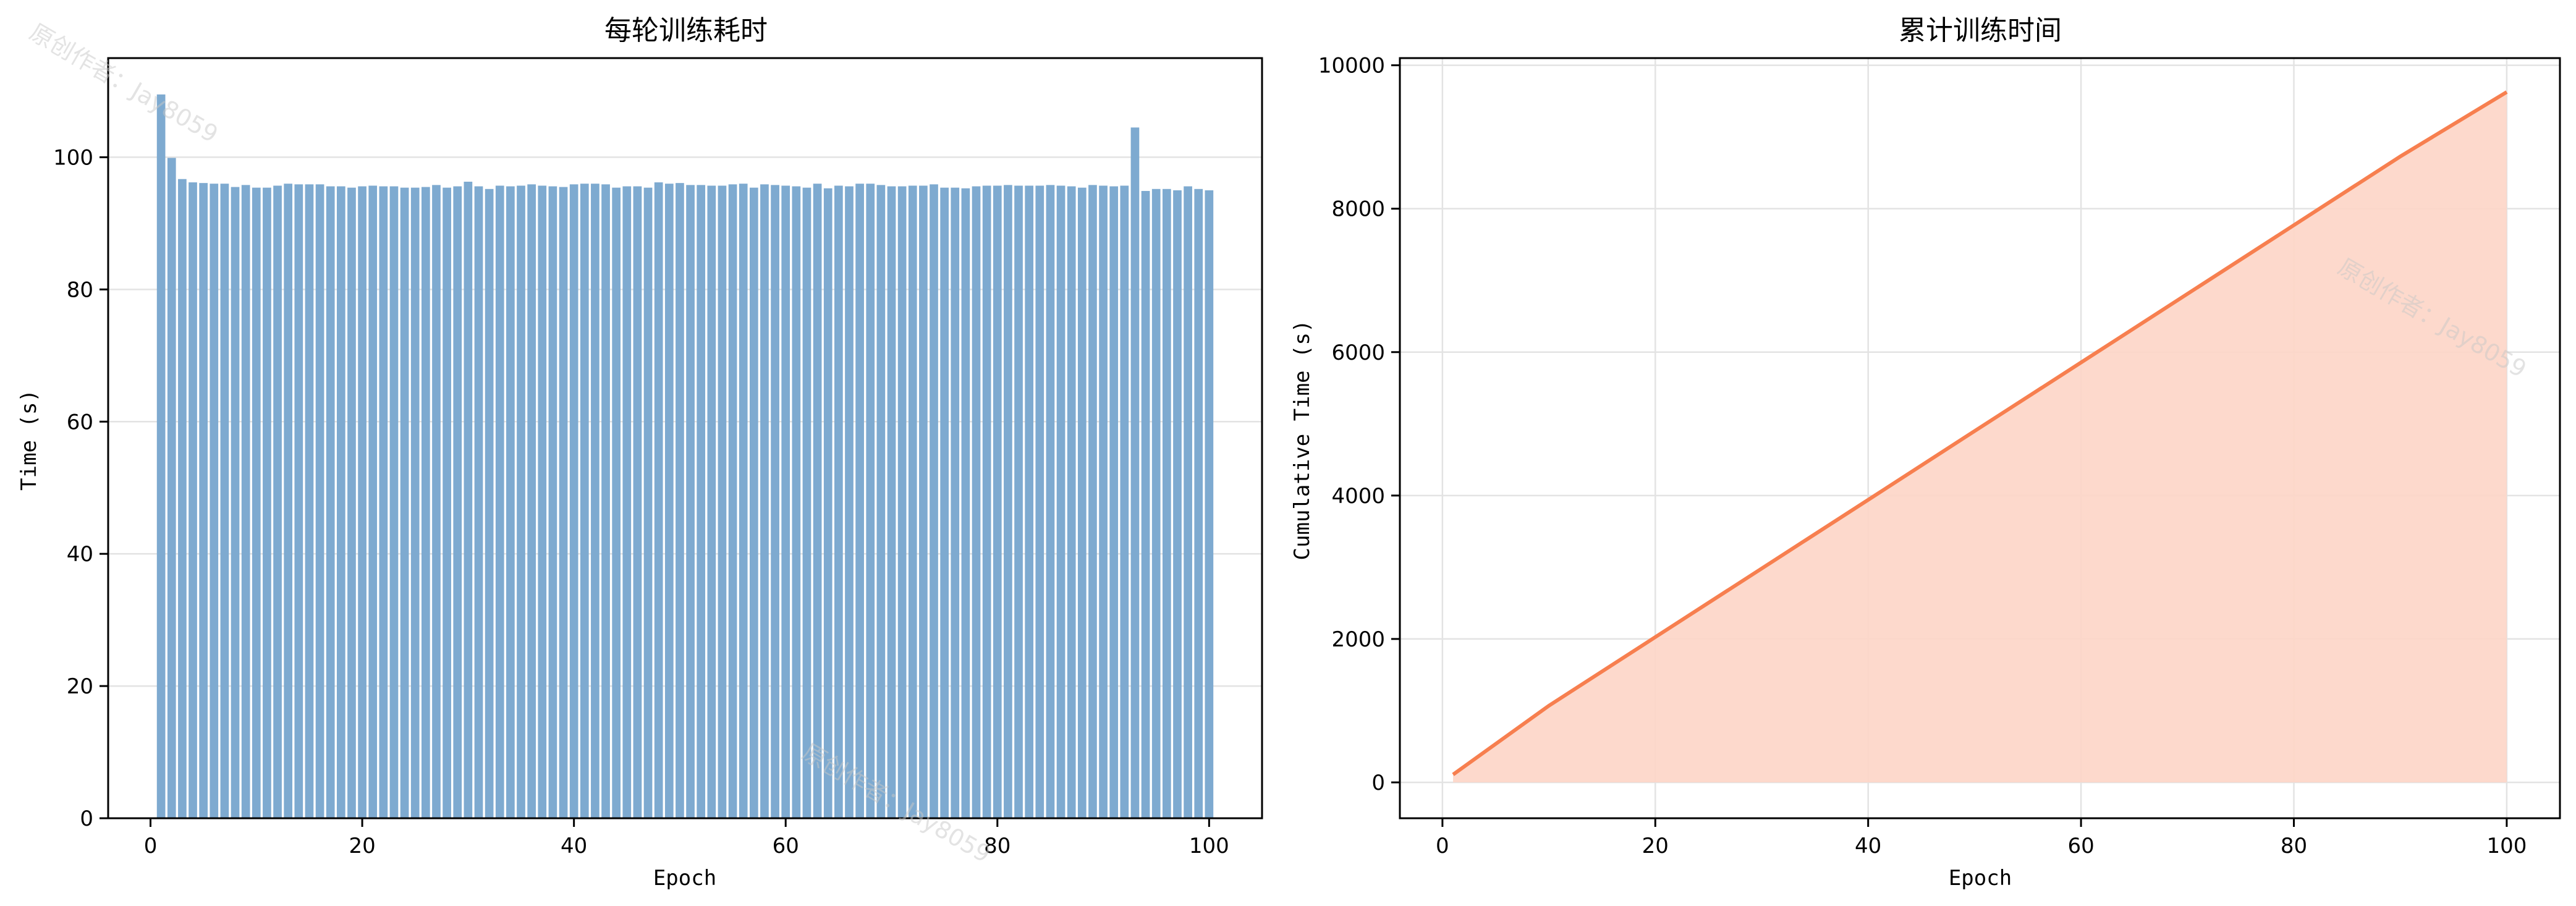 This screenshot has height=906, width=2576. Describe the element at coordinates (686, 30) in the screenshot. I see `chart-title: 每轮训练耗时` at that location.